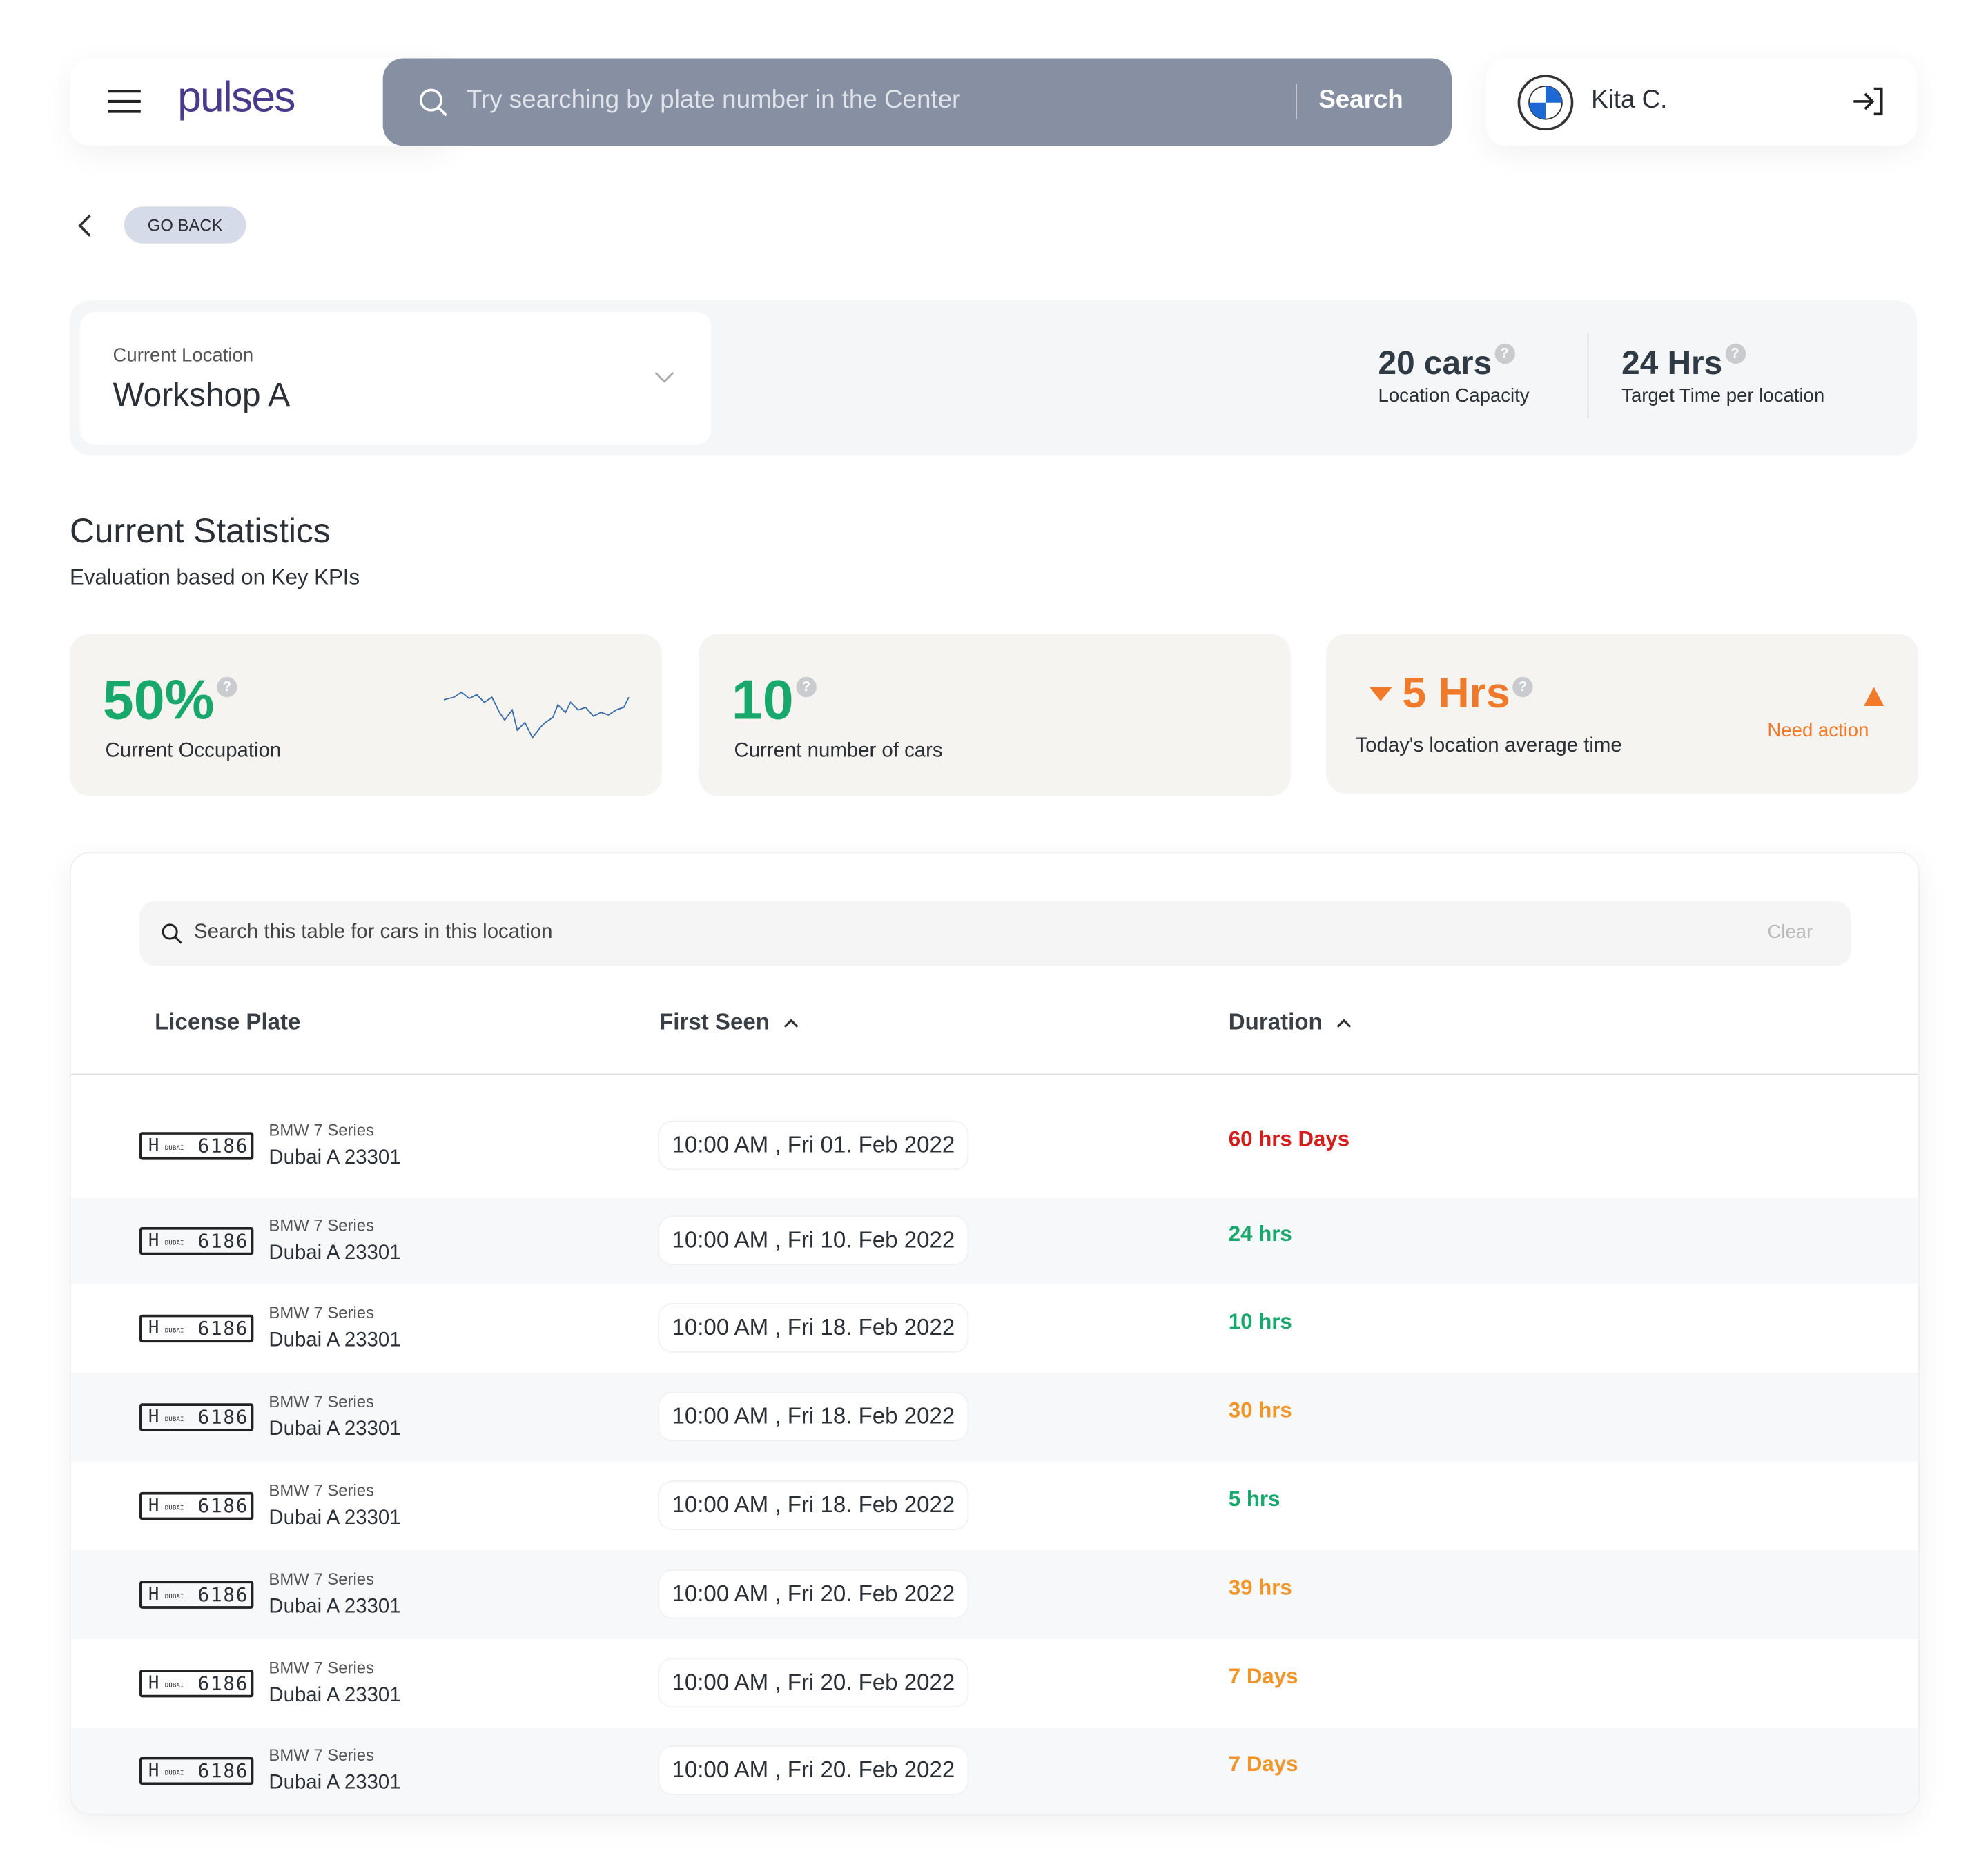  I want to click on kpi-label: Current Occupation, so click(193, 751).